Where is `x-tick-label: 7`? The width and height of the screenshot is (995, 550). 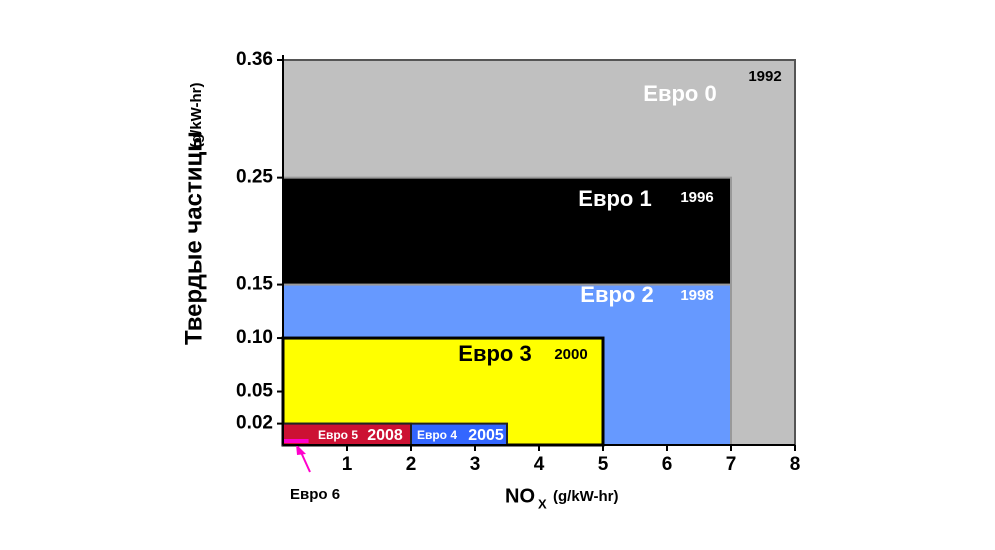
x-tick-label: 7 is located at coordinates (731, 464).